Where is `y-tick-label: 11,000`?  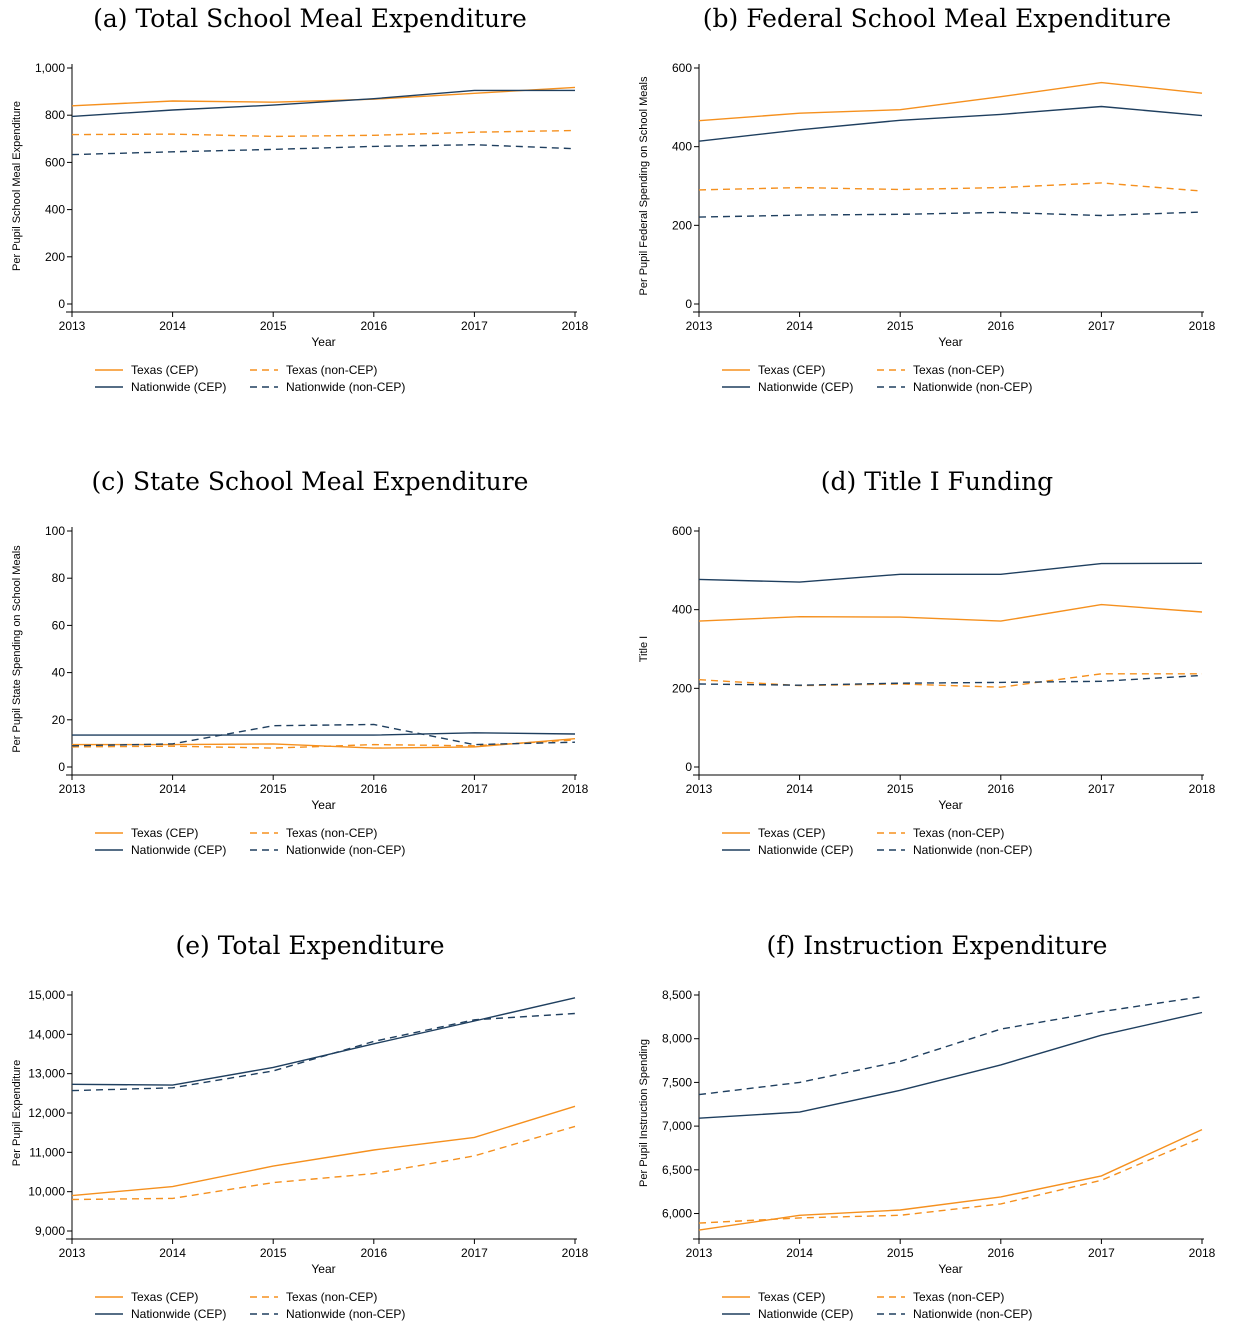
y-tick-label: 11,000 is located at coordinates (47, 1152).